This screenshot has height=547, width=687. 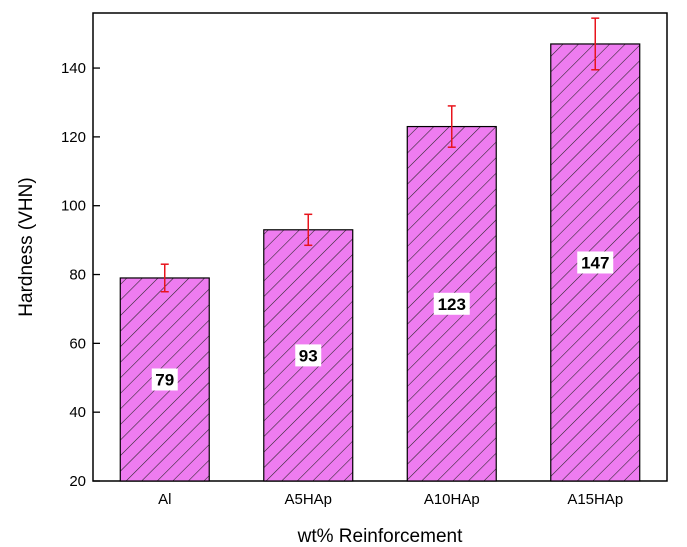 What do you see at coordinates (308, 499) in the screenshot?
I see `x-tick-label: A5HAp` at bounding box center [308, 499].